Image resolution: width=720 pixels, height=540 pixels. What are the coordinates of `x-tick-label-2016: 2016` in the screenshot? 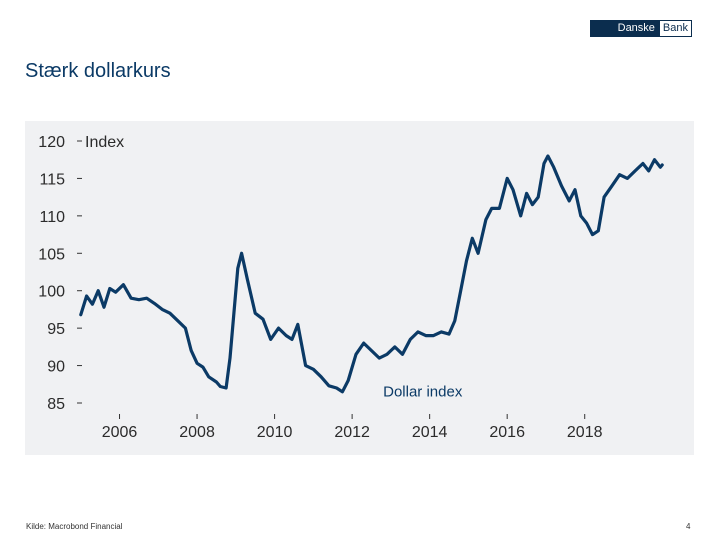 It's located at (507, 432).